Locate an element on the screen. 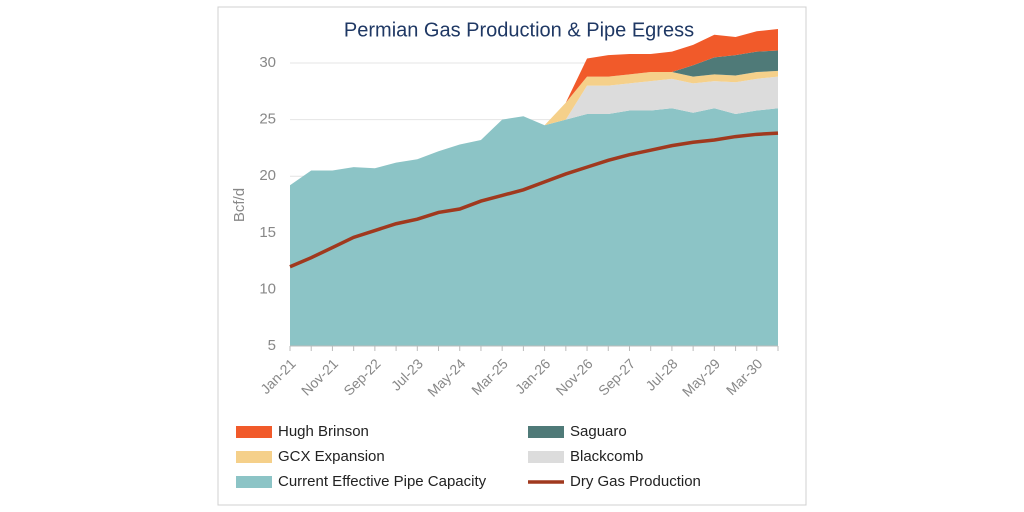 The width and height of the screenshot is (1024, 512). y-tick-label: 15 is located at coordinates (267, 232).